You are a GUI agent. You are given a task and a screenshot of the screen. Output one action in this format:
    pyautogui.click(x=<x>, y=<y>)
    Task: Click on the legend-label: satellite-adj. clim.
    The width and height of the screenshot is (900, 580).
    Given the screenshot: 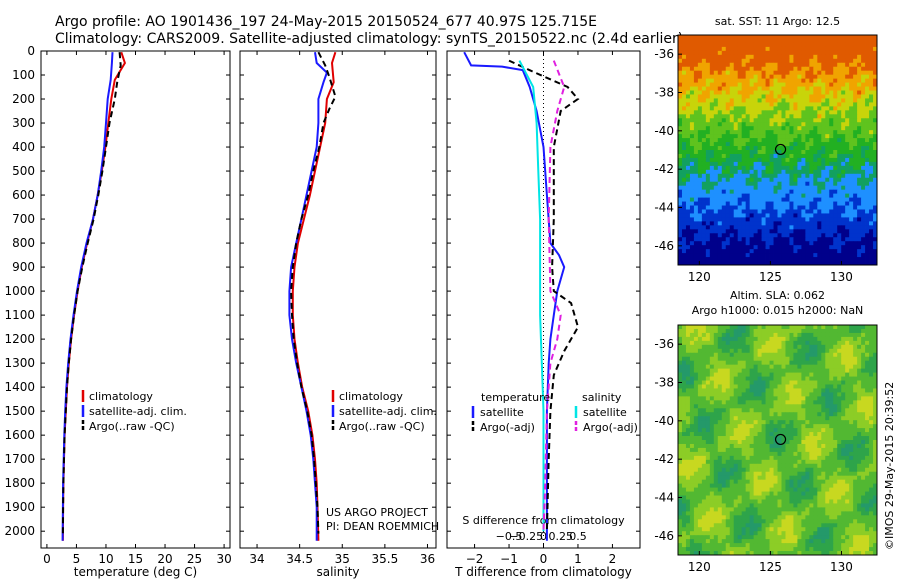 What is the action you would take?
    pyautogui.click(x=138, y=411)
    